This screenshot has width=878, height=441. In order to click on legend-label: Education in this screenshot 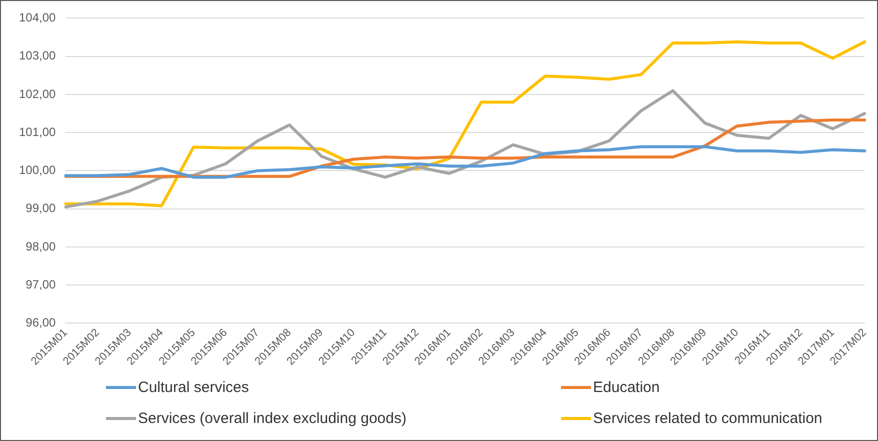, I will do `click(626, 387)`.